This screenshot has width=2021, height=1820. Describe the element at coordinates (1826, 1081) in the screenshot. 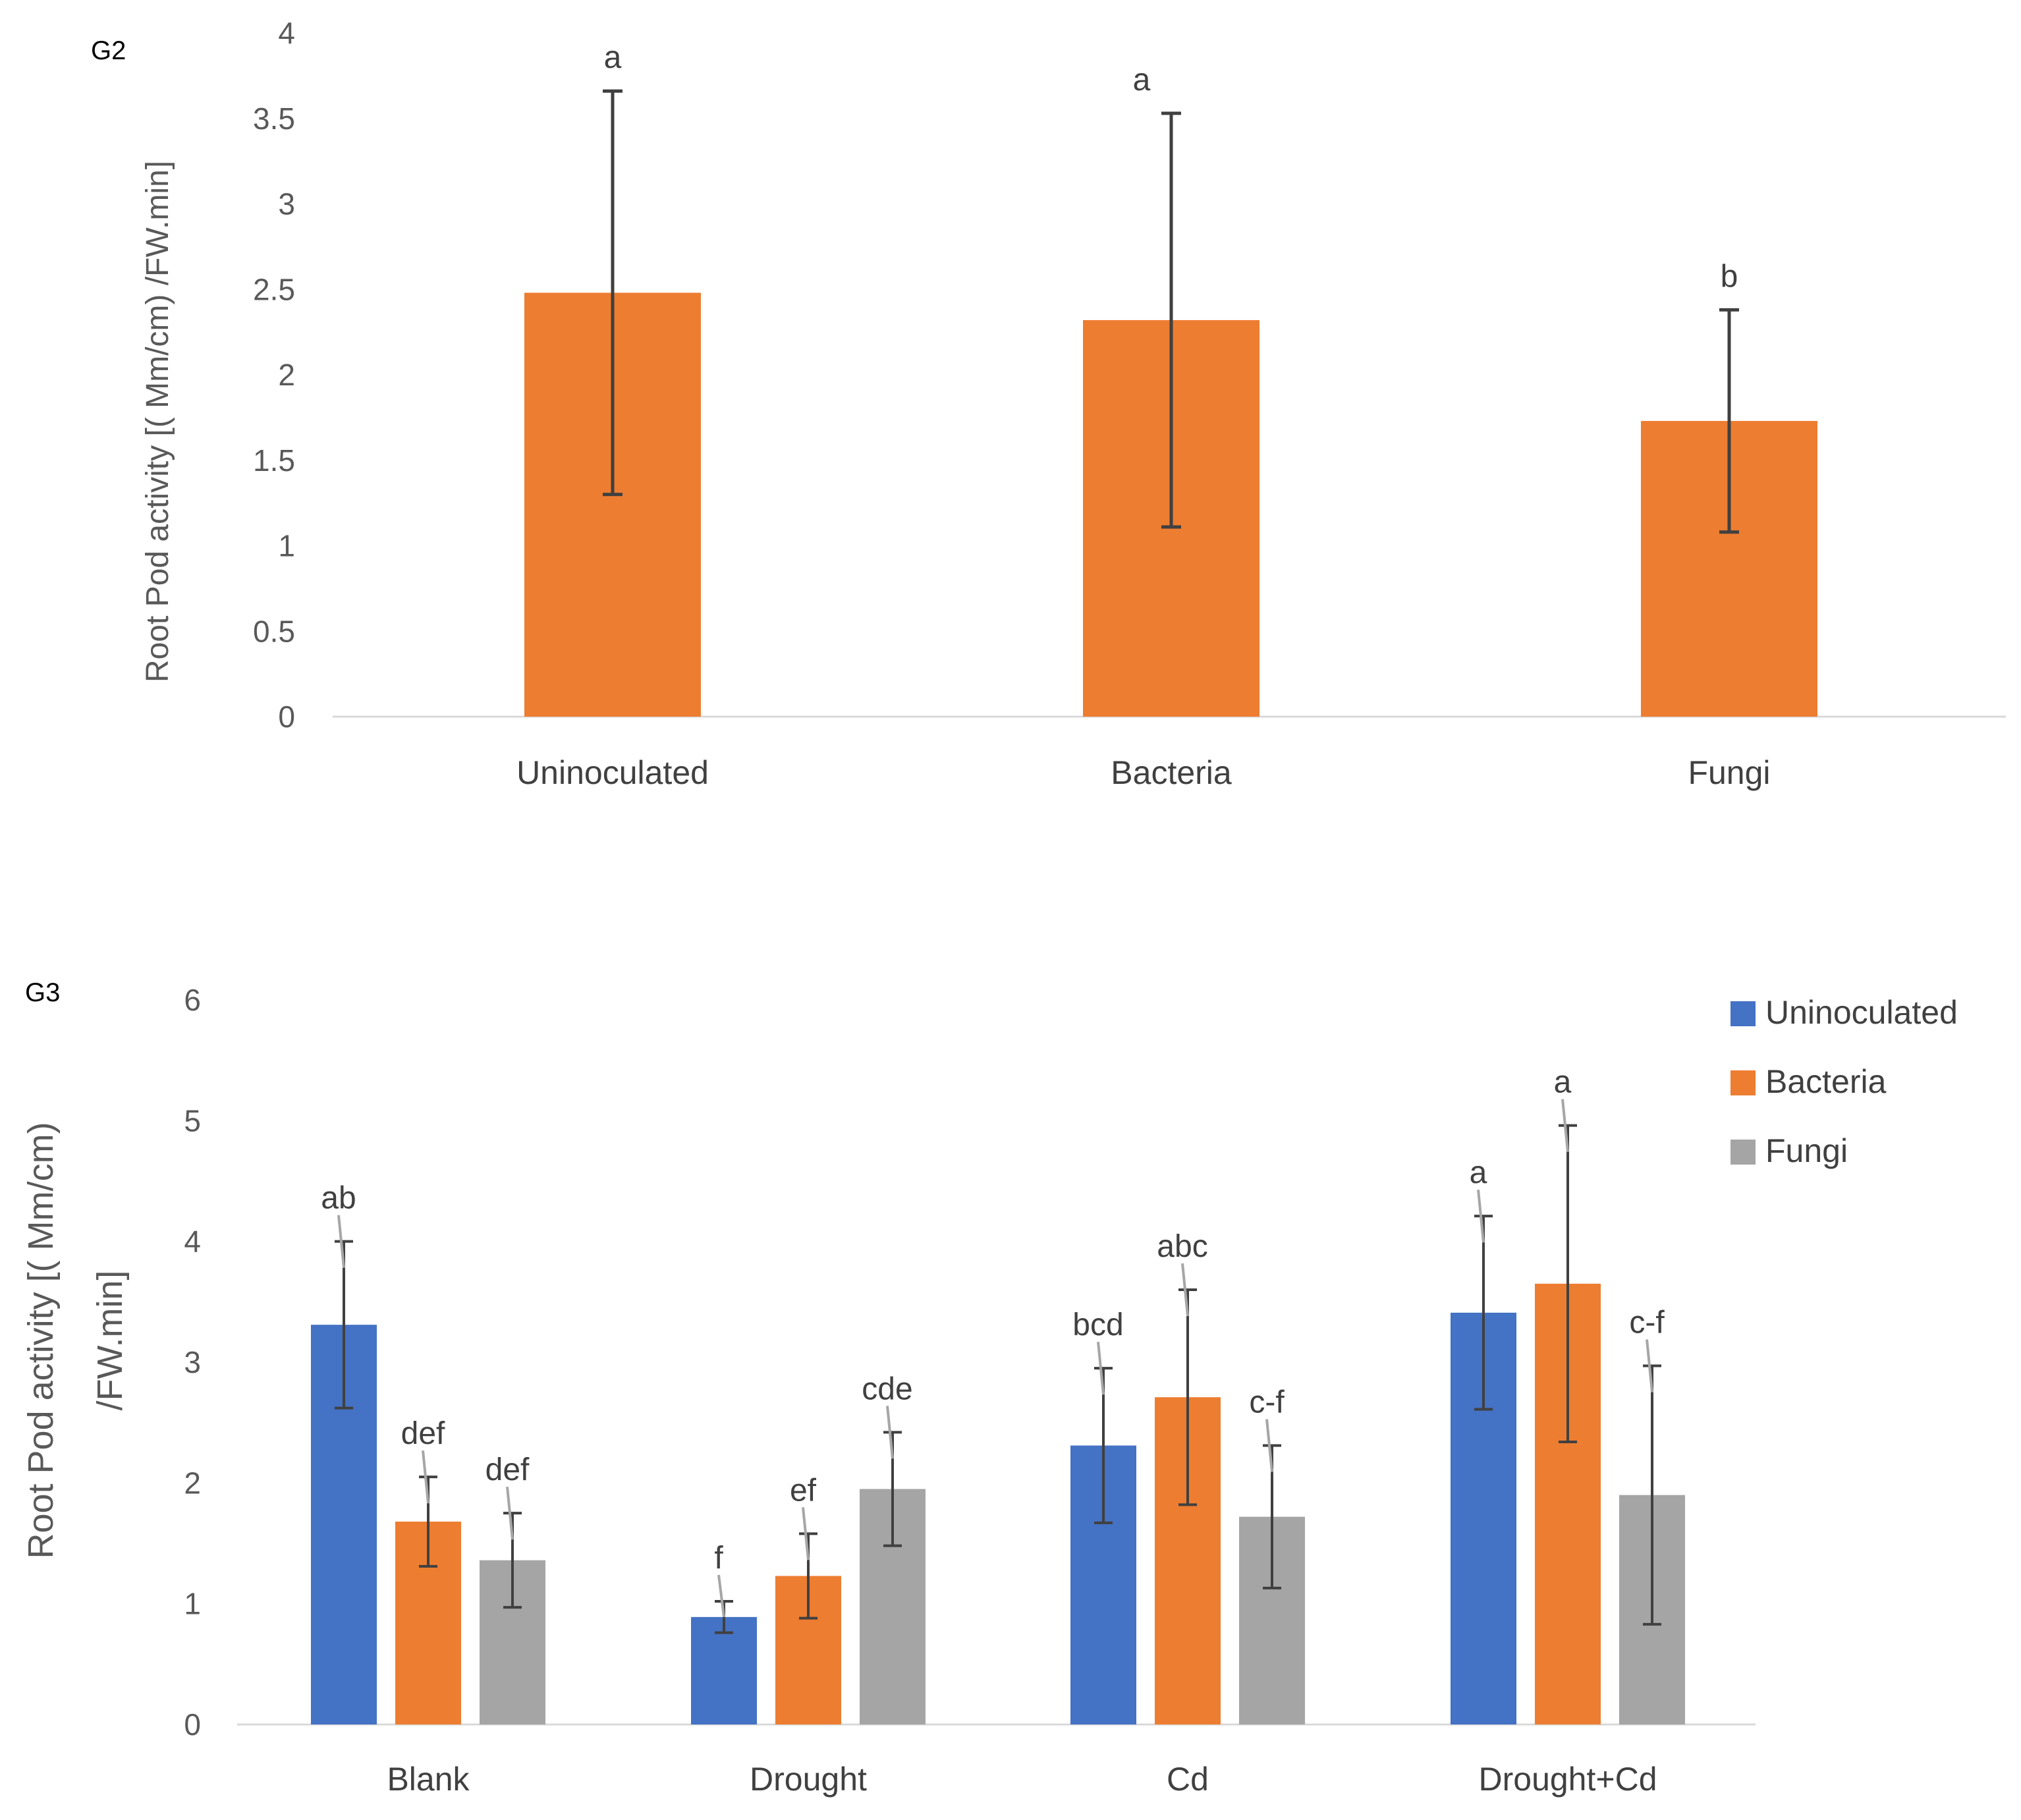

I see `g3-legend-label: Bacteria` at that location.